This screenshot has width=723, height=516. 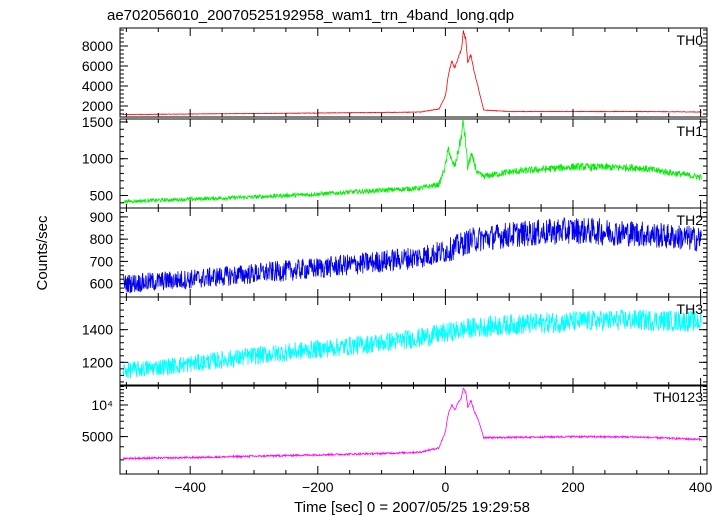 I want to click on series-line-th1, so click(x=412, y=161).